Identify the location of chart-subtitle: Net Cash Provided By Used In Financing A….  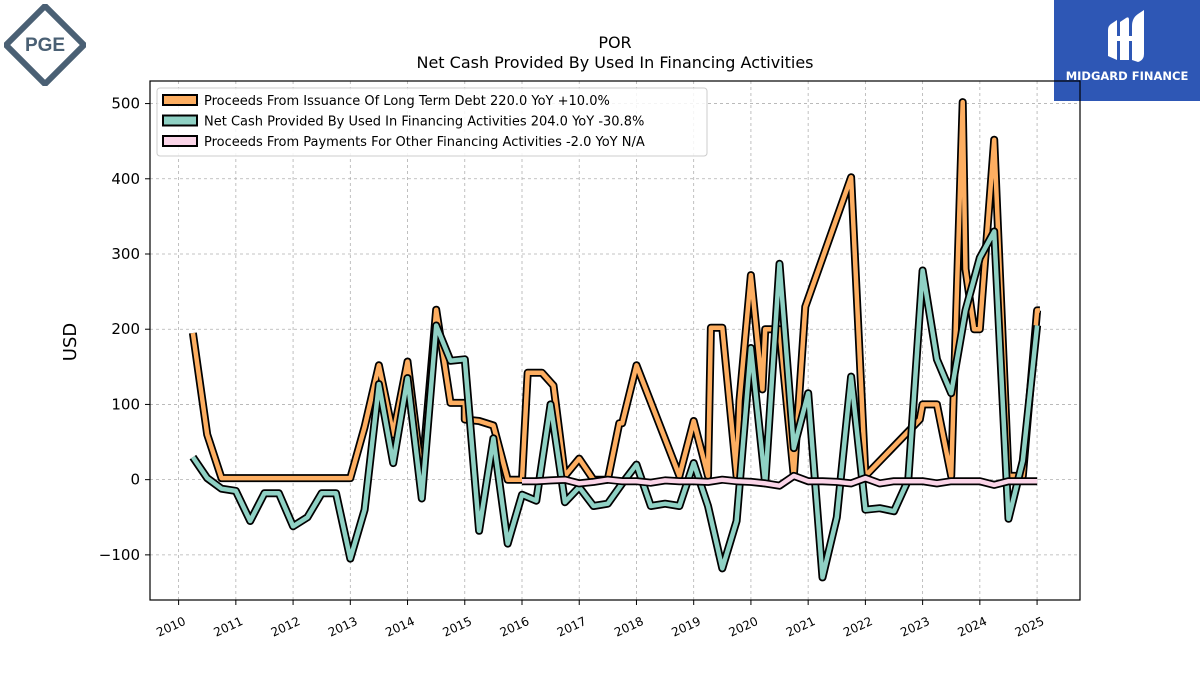
(614, 62).